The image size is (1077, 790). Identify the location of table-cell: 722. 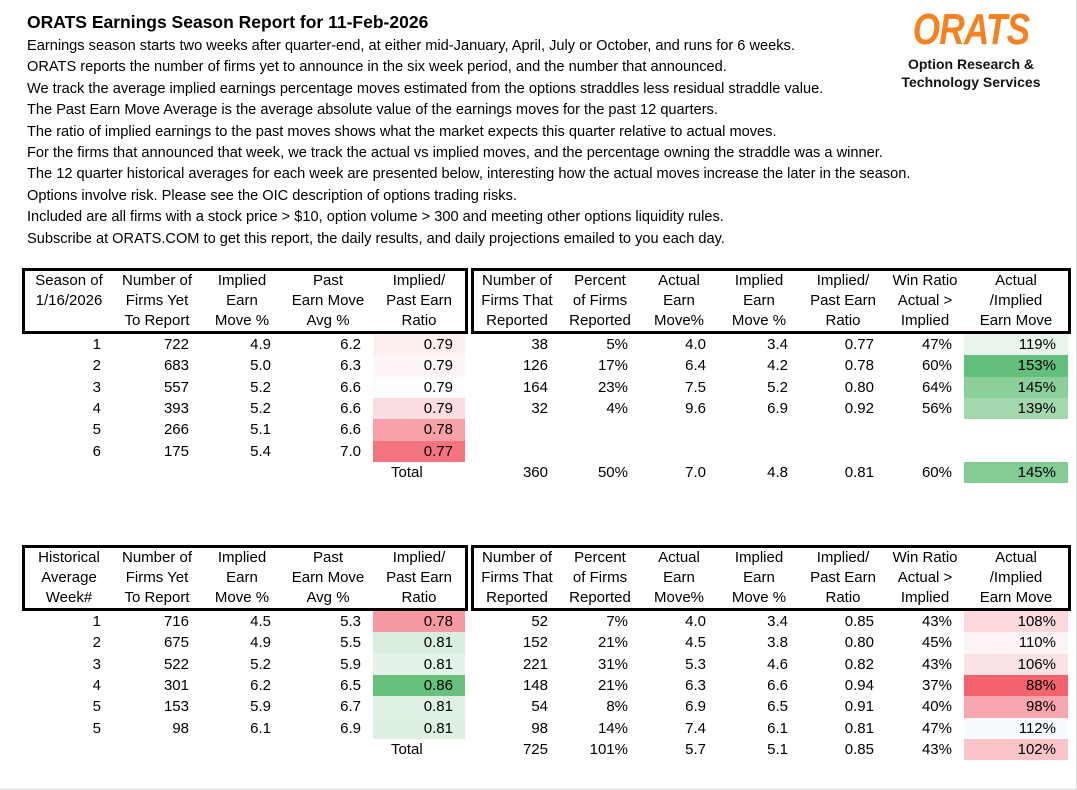
(176, 345).